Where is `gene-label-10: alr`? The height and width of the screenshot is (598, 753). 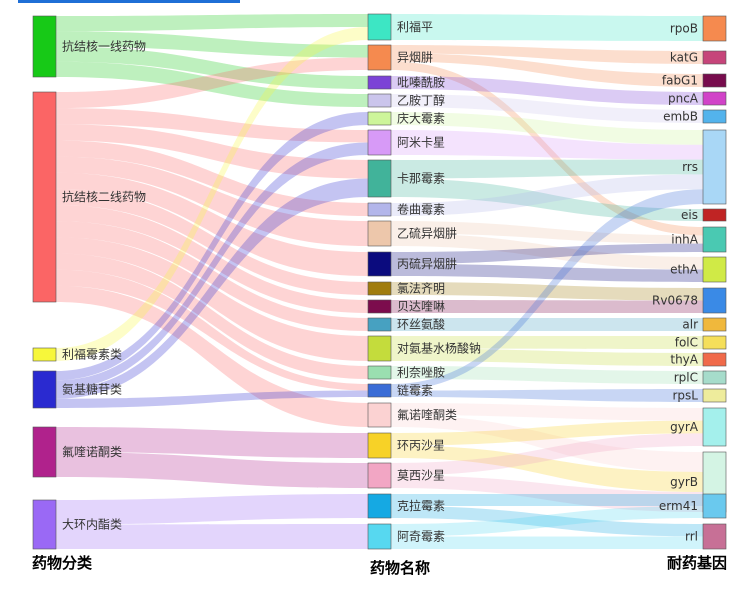
gene-label-10: alr is located at coordinates (690, 325).